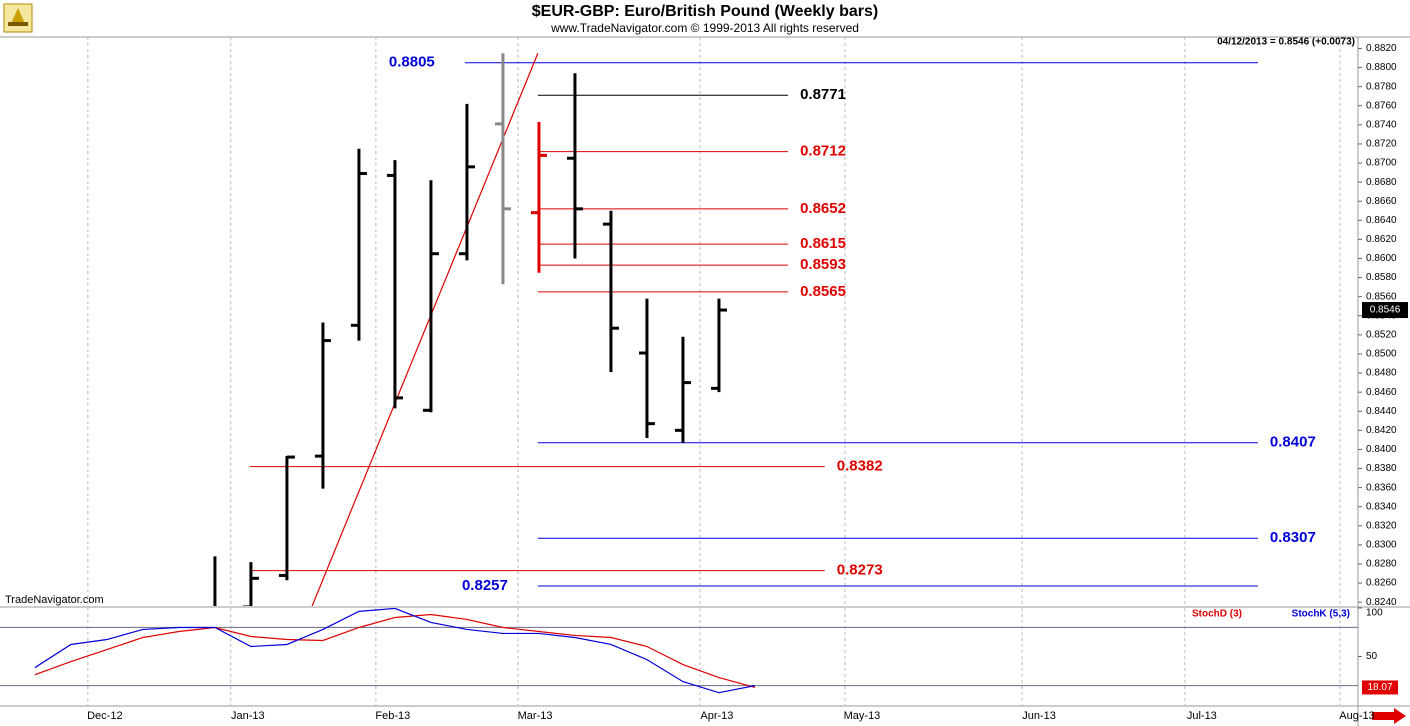  What do you see at coordinates (1381, 373) in the screenshot?
I see `y-tick-label: 0.8480` at bounding box center [1381, 373].